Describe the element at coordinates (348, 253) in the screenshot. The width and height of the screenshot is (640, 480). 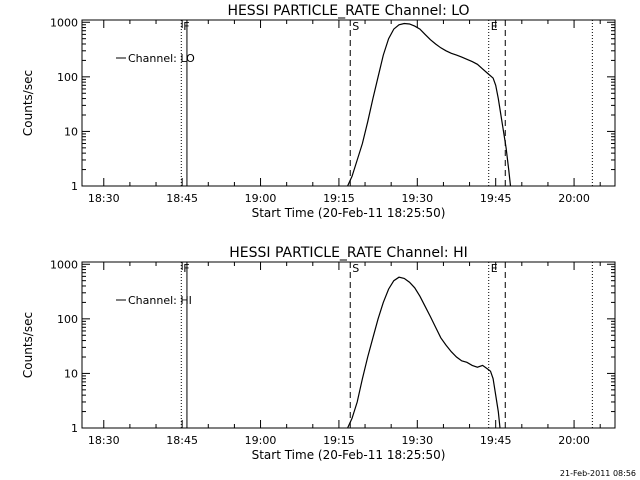
I see `chart-title: HESSI PARTICLE_RATE Channel: HI` at that location.